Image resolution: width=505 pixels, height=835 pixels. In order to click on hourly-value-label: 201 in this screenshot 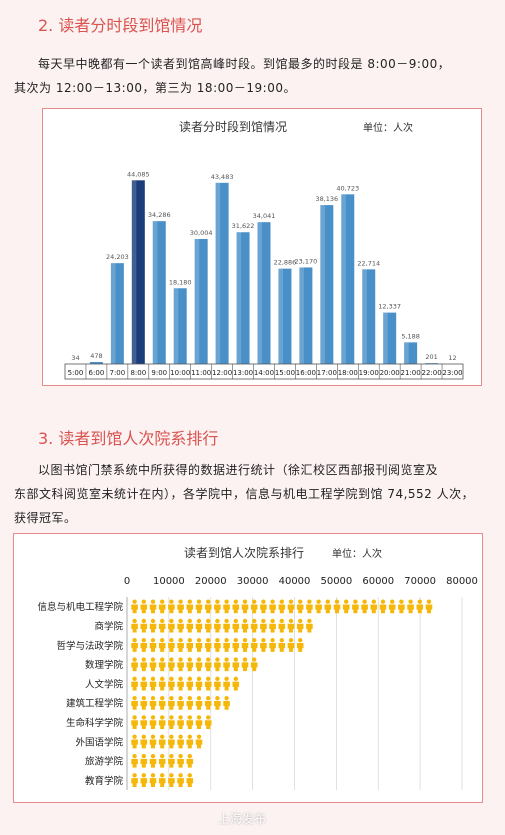, I will do `click(431, 357)`.